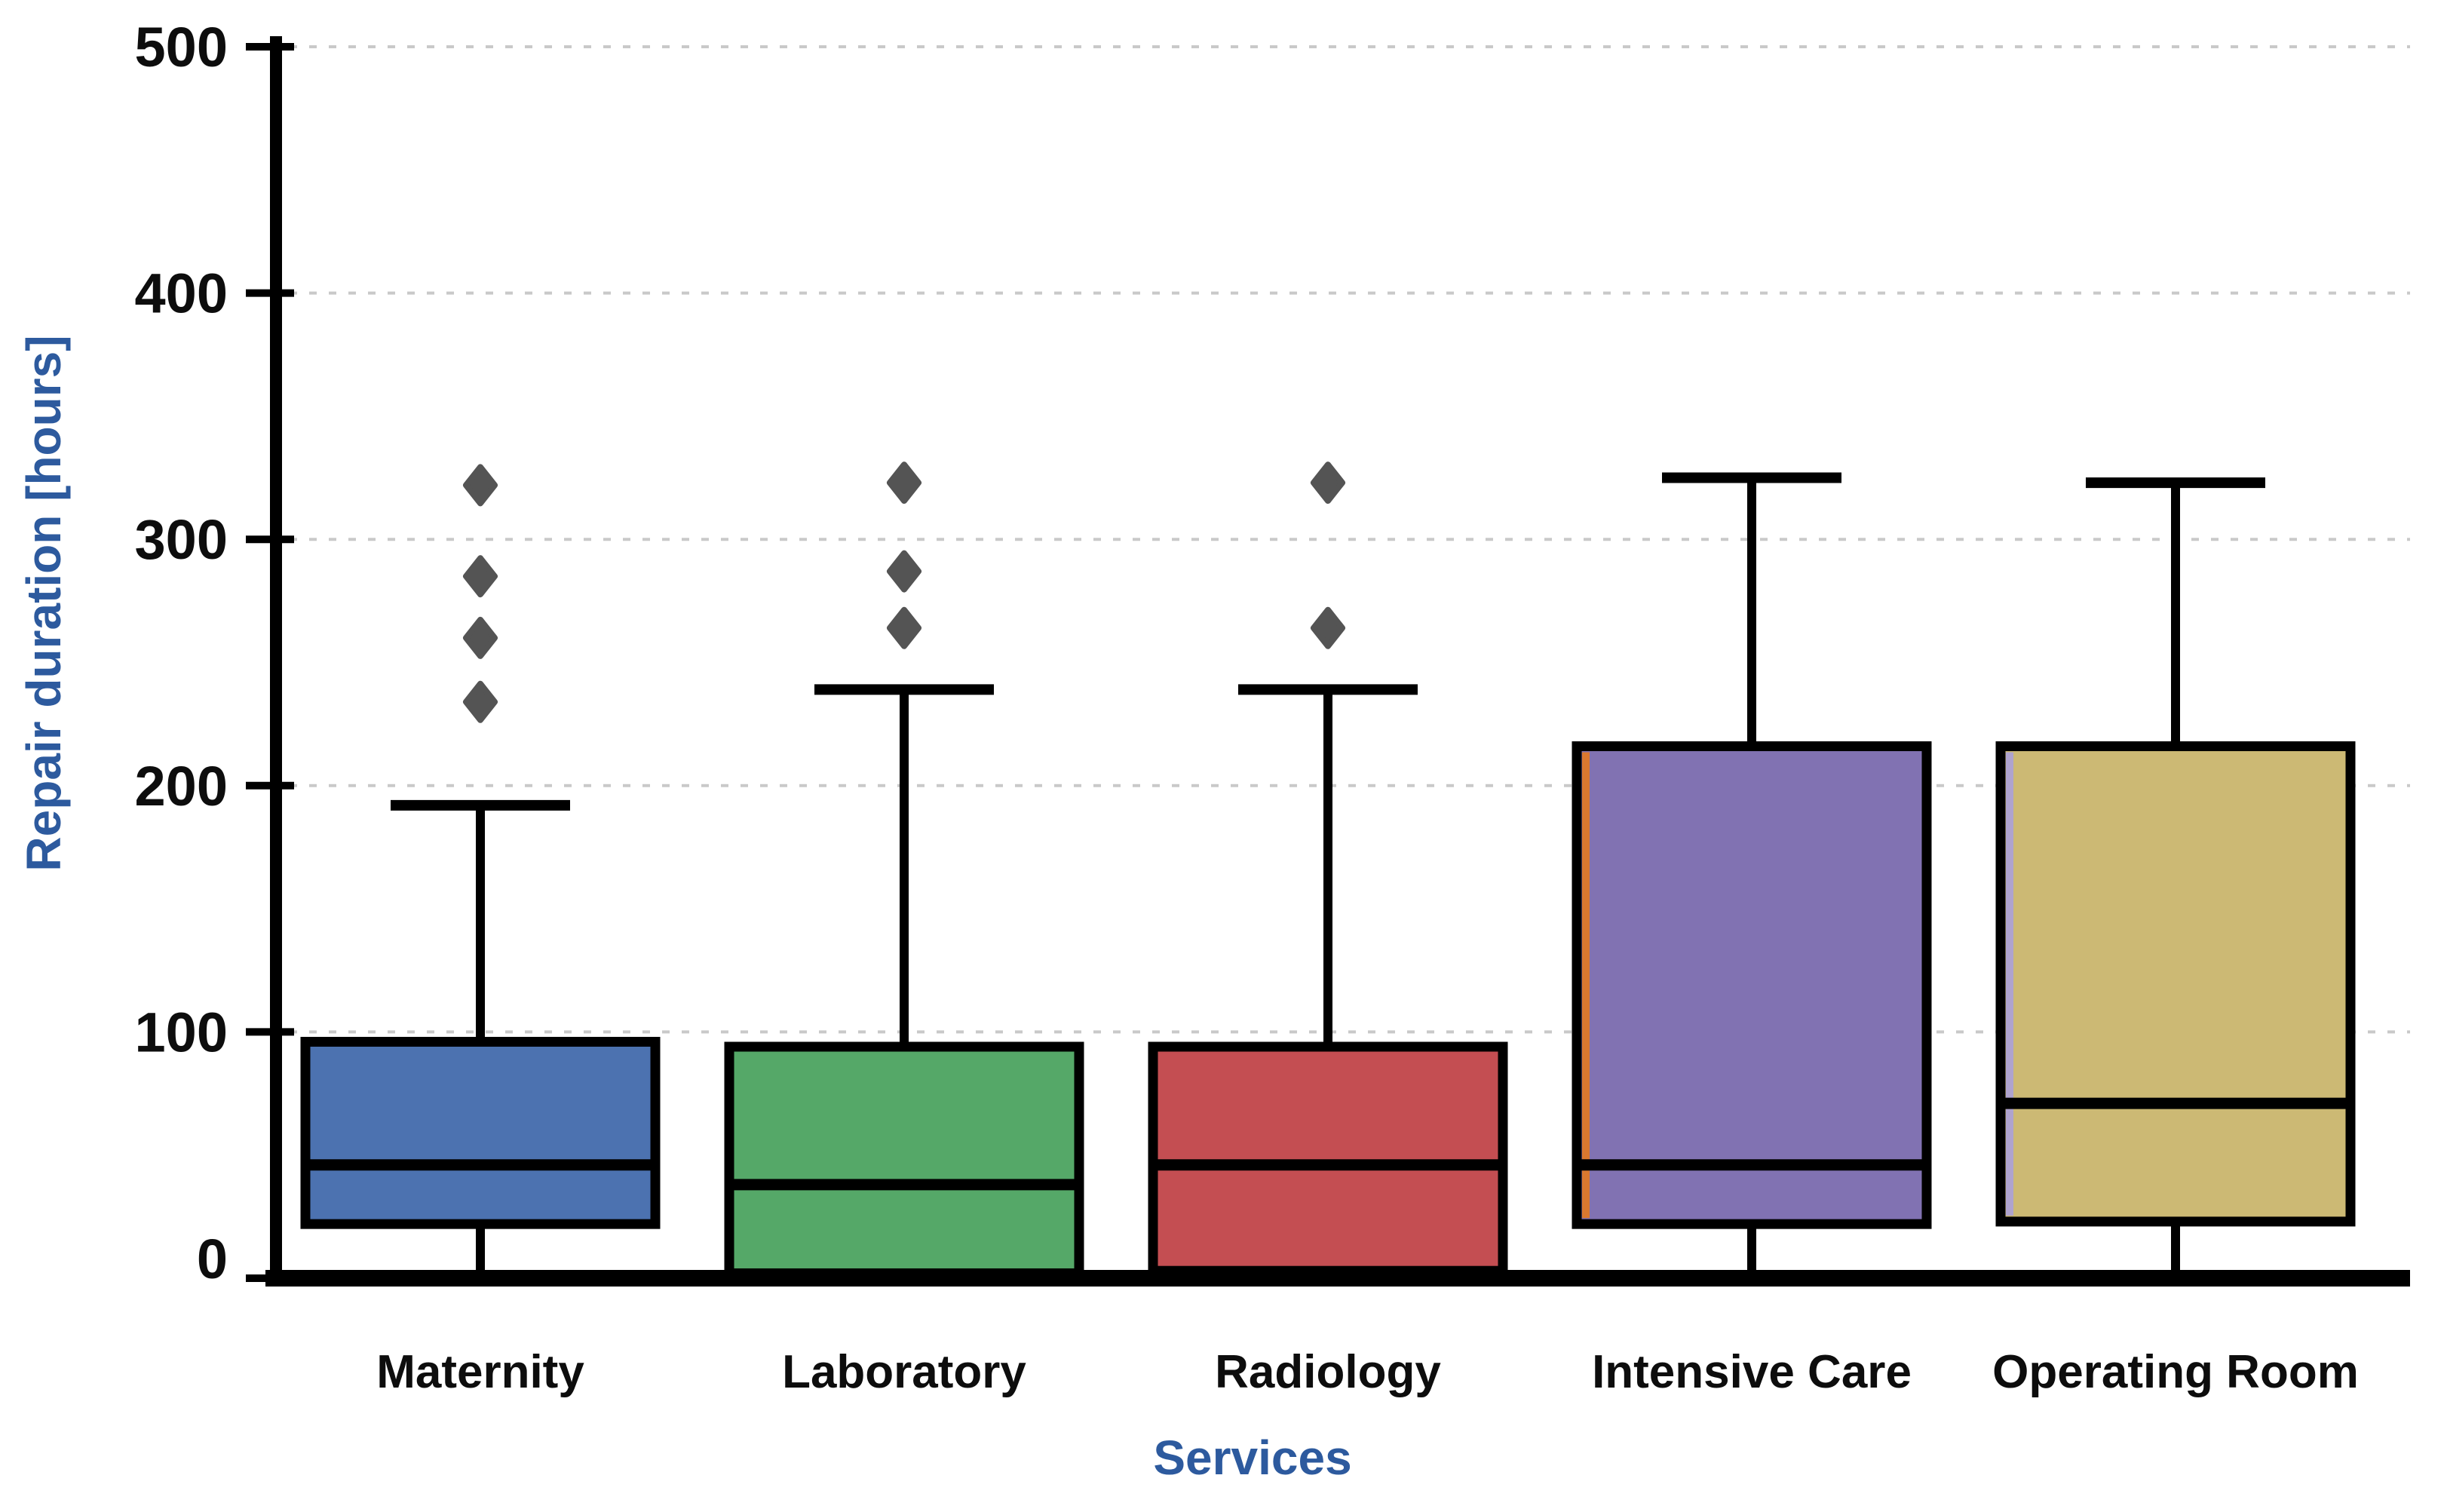 This screenshot has width=2447, height=1512. Describe the element at coordinates (2175, 1372) in the screenshot. I see `category-label-operating-room: Operating Room` at that location.